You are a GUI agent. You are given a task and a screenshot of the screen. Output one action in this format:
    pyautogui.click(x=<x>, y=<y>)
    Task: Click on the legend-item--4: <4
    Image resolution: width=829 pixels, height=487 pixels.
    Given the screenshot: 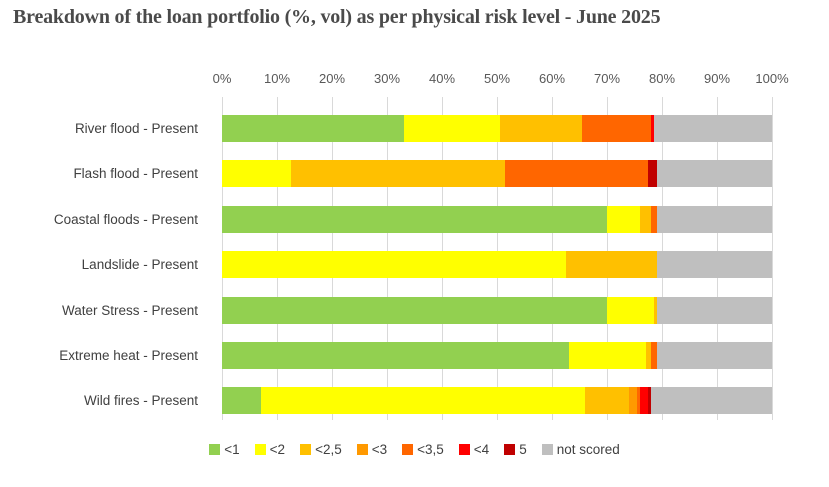 What is the action you would take?
    pyautogui.click(x=474, y=449)
    